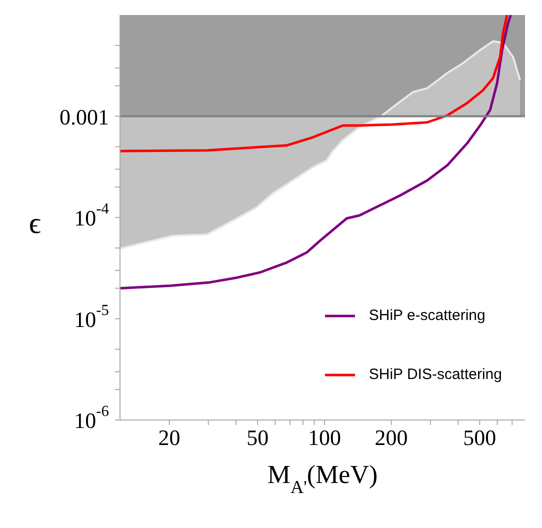 The image size is (542, 528). What do you see at coordinates (324, 437) in the screenshot?
I see `x-tick-label: 100` at bounding box center [324, 437].